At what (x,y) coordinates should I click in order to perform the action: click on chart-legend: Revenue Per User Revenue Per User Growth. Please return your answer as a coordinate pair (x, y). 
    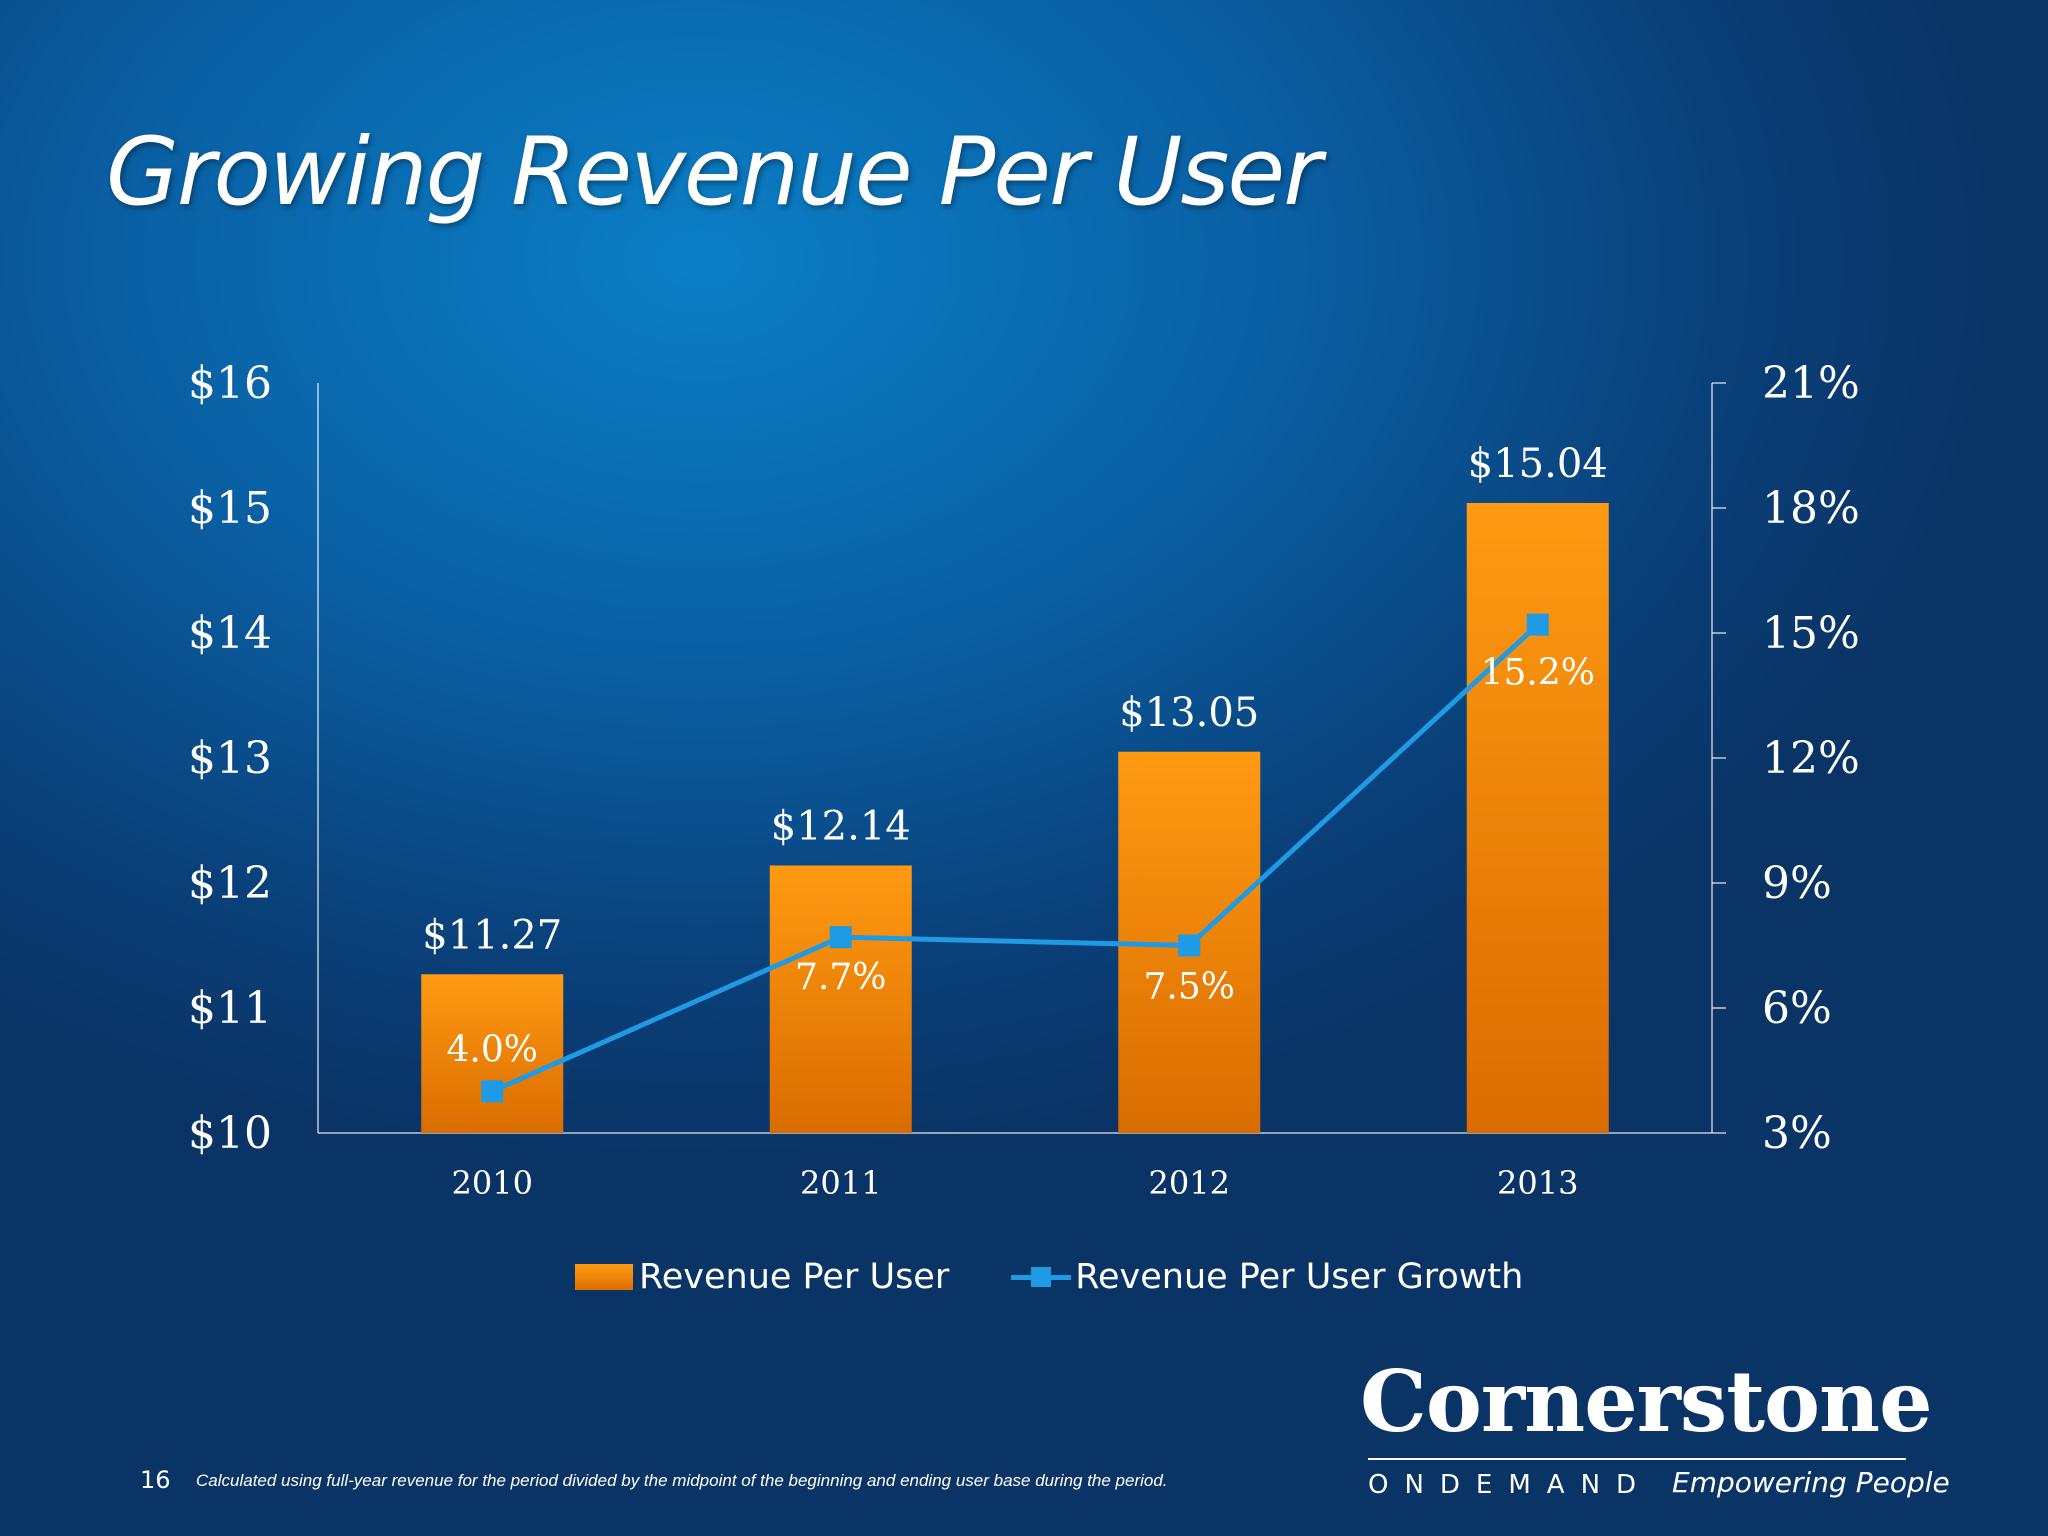
    Looking at the image, I should click on (1080, 1277).